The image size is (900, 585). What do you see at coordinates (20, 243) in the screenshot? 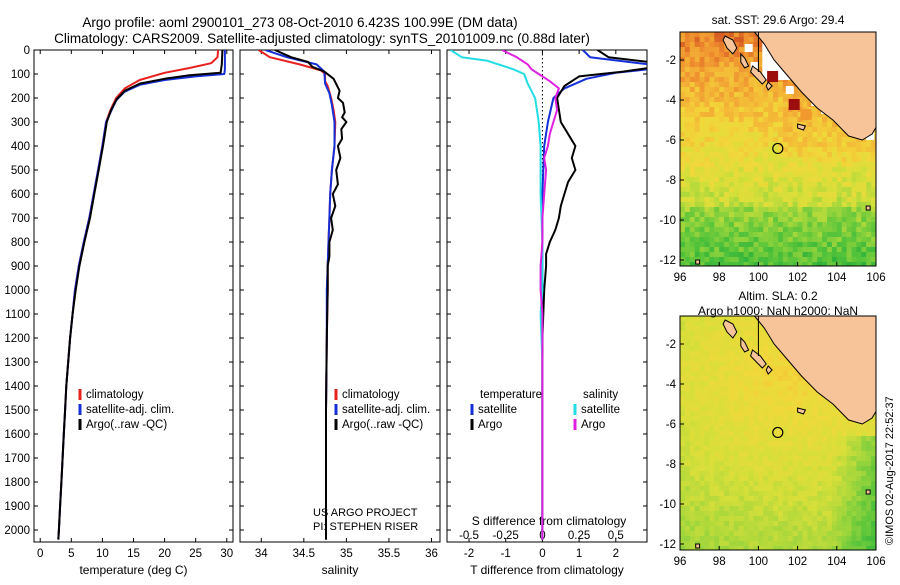
I see `depth-tick-label: 800` at bounding box center [20, 243].